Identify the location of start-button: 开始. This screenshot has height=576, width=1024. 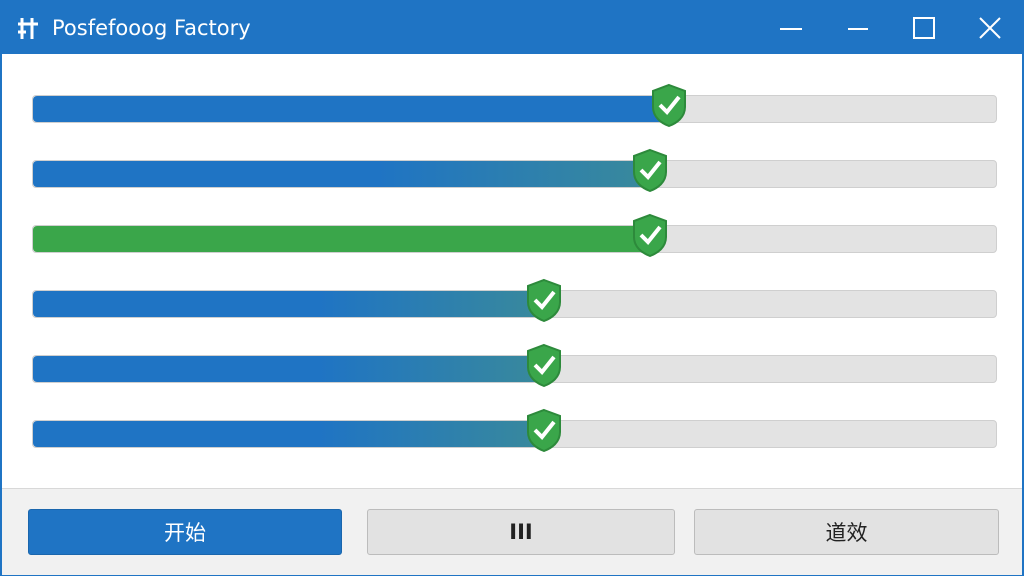
(185, 532).